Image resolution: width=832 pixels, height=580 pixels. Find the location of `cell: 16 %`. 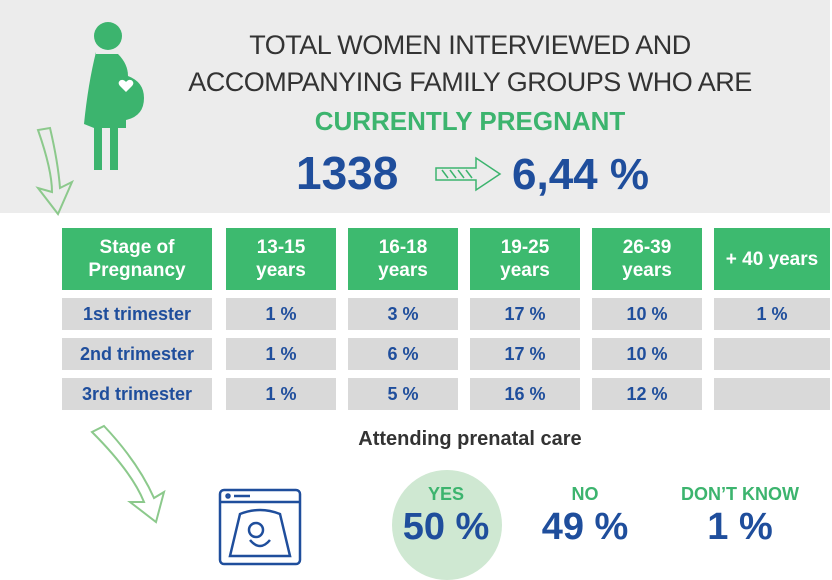

cell: 16 % is located at coordinates (525, 394).